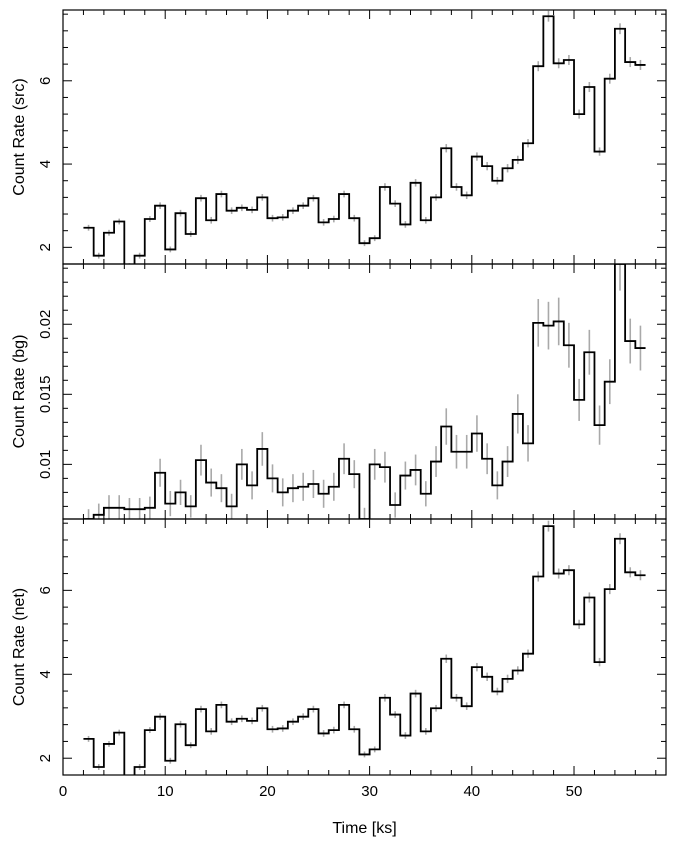  What do you see at coordinates (471, 791) in the screenshot?
I see `x-tick-label: 40` at bounding box center [471, 791].